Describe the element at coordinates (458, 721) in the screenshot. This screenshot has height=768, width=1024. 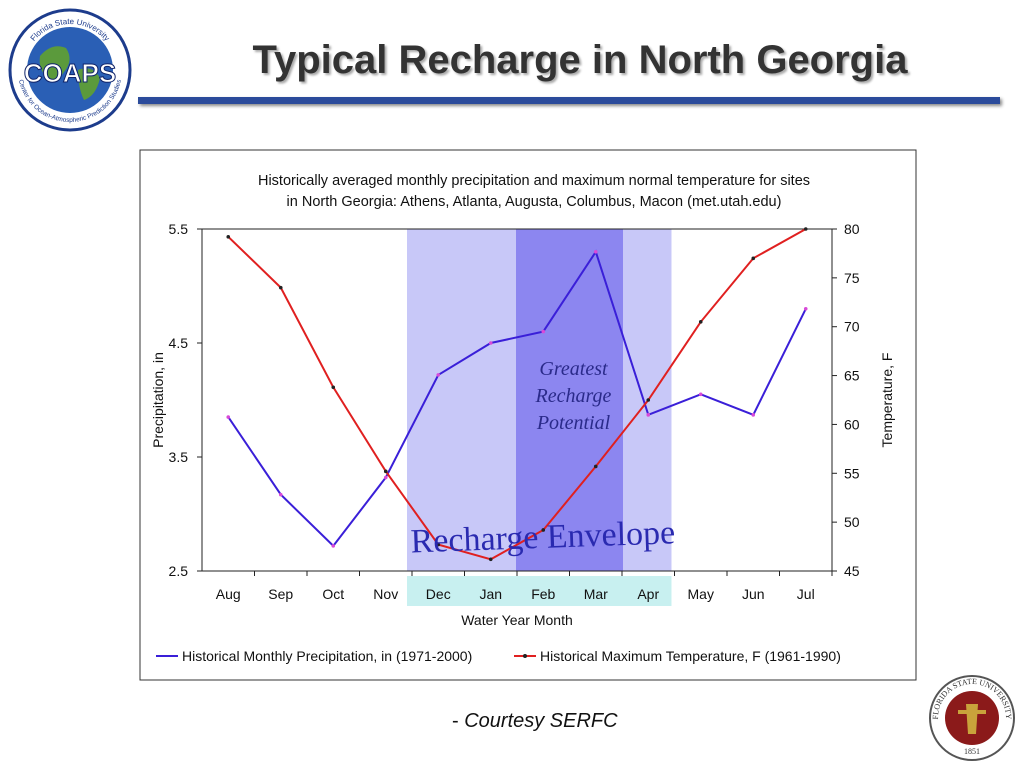
I see `courtesy-dash: -` at that location.